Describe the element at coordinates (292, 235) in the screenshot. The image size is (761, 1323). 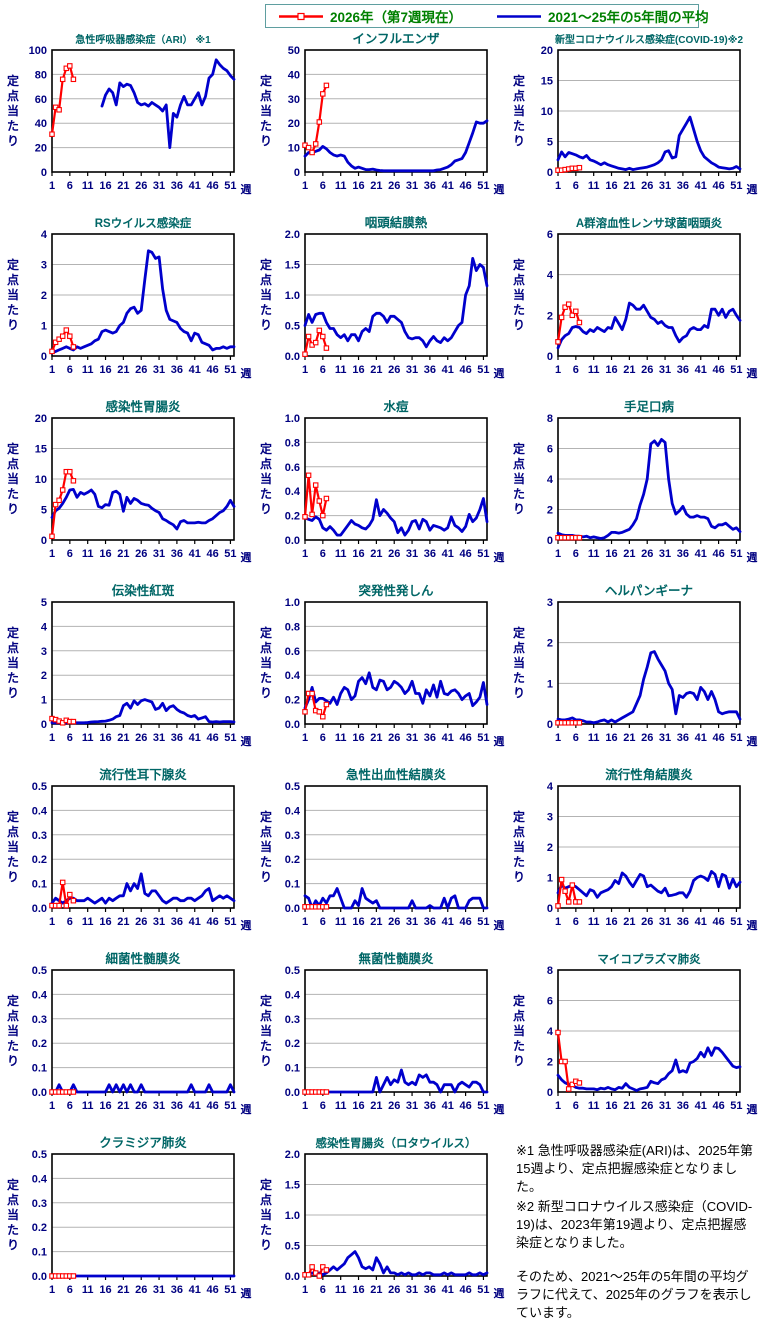
I see `y-tick-label: 2.0` at that location.